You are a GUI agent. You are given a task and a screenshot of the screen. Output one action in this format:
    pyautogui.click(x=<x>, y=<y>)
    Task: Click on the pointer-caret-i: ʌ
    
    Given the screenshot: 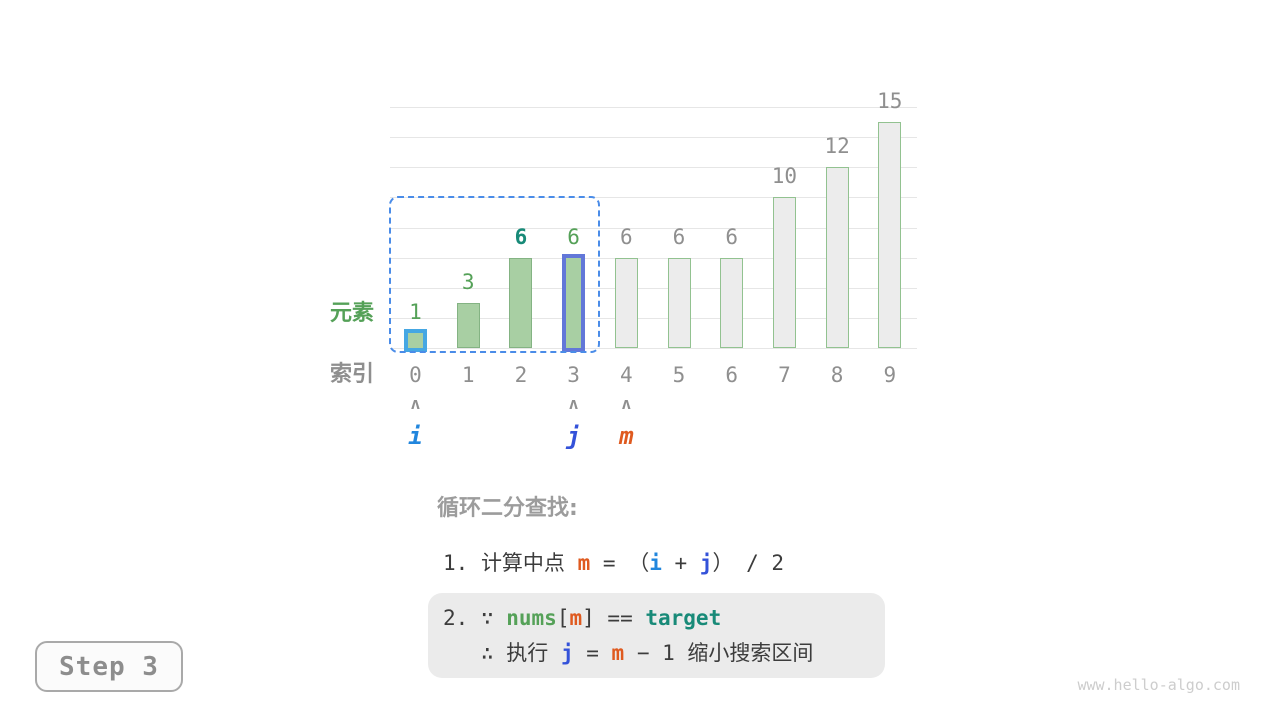 What is the action you would take?
    pyautogui.click(x=415, y=403)
    